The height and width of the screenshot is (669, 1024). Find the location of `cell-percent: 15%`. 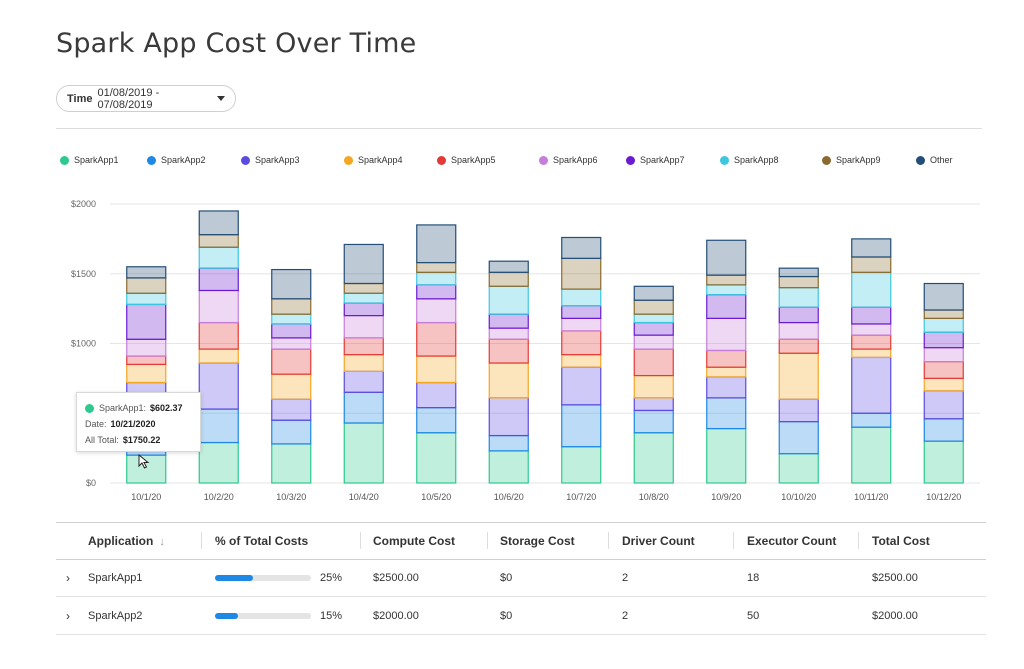

cell-percent: 15% is located at coordinates (331, 616).